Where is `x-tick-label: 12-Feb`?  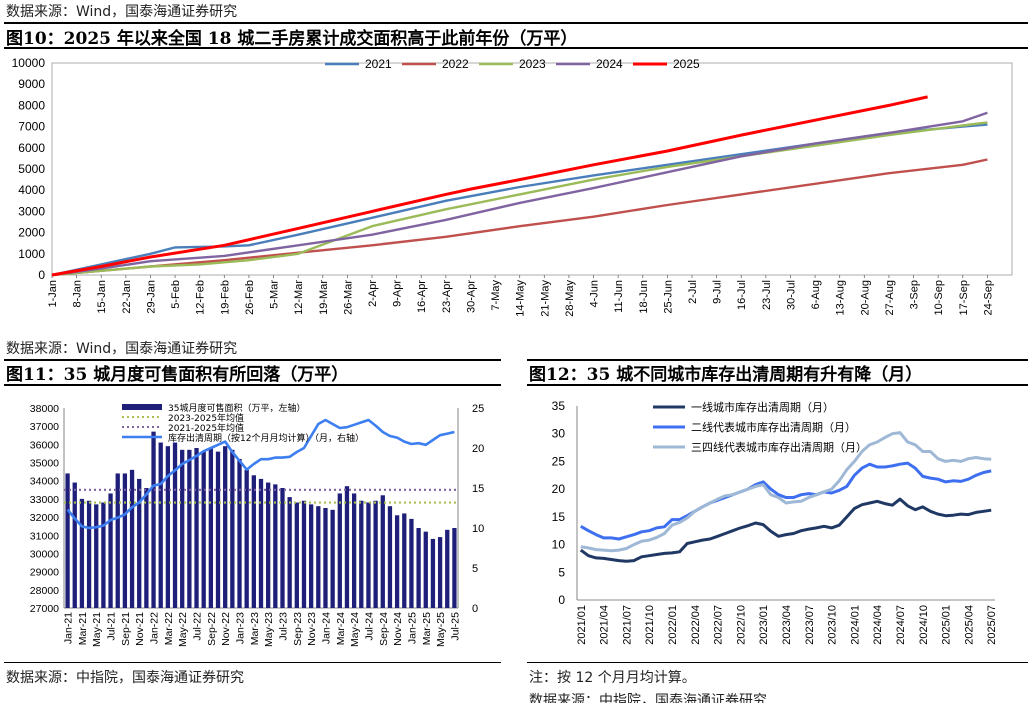
x-tick-label: 12-Feb is located at coordinates (201, 297).